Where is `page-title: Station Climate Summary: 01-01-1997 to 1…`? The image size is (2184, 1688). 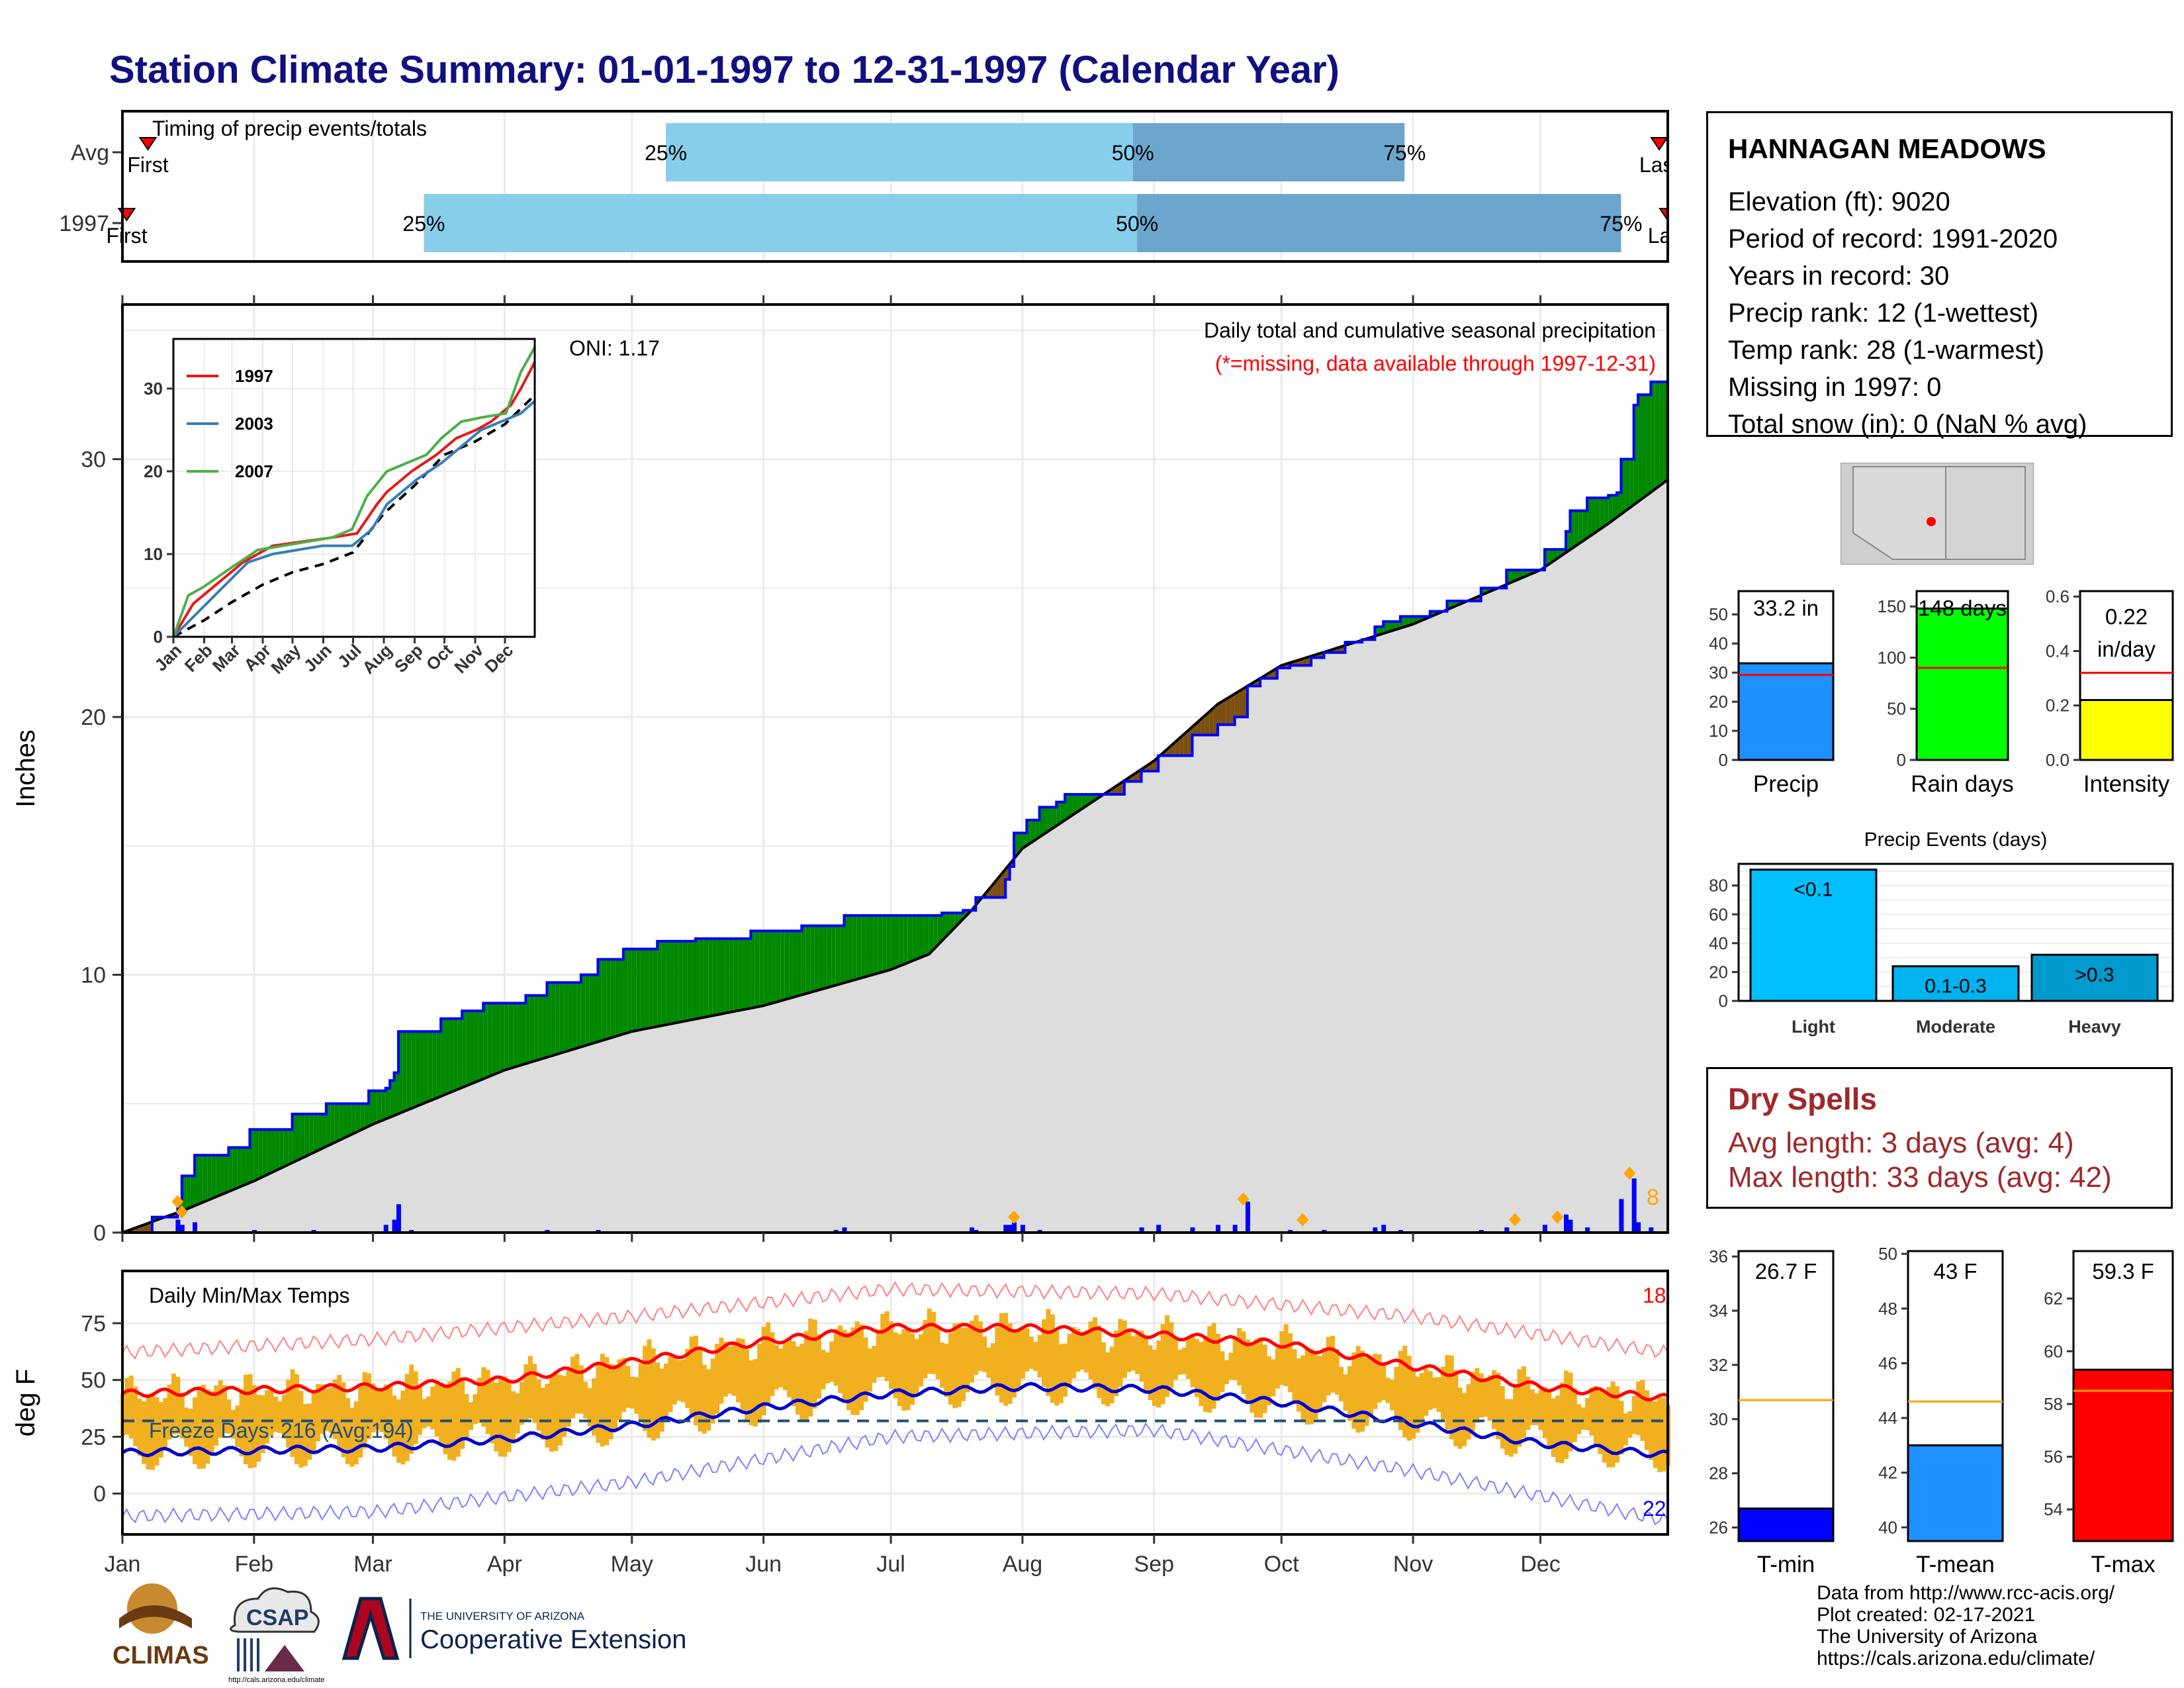
page-title: Station Climate Summary: 01-01-1997 to 1… is located at coordinates (724, 69).